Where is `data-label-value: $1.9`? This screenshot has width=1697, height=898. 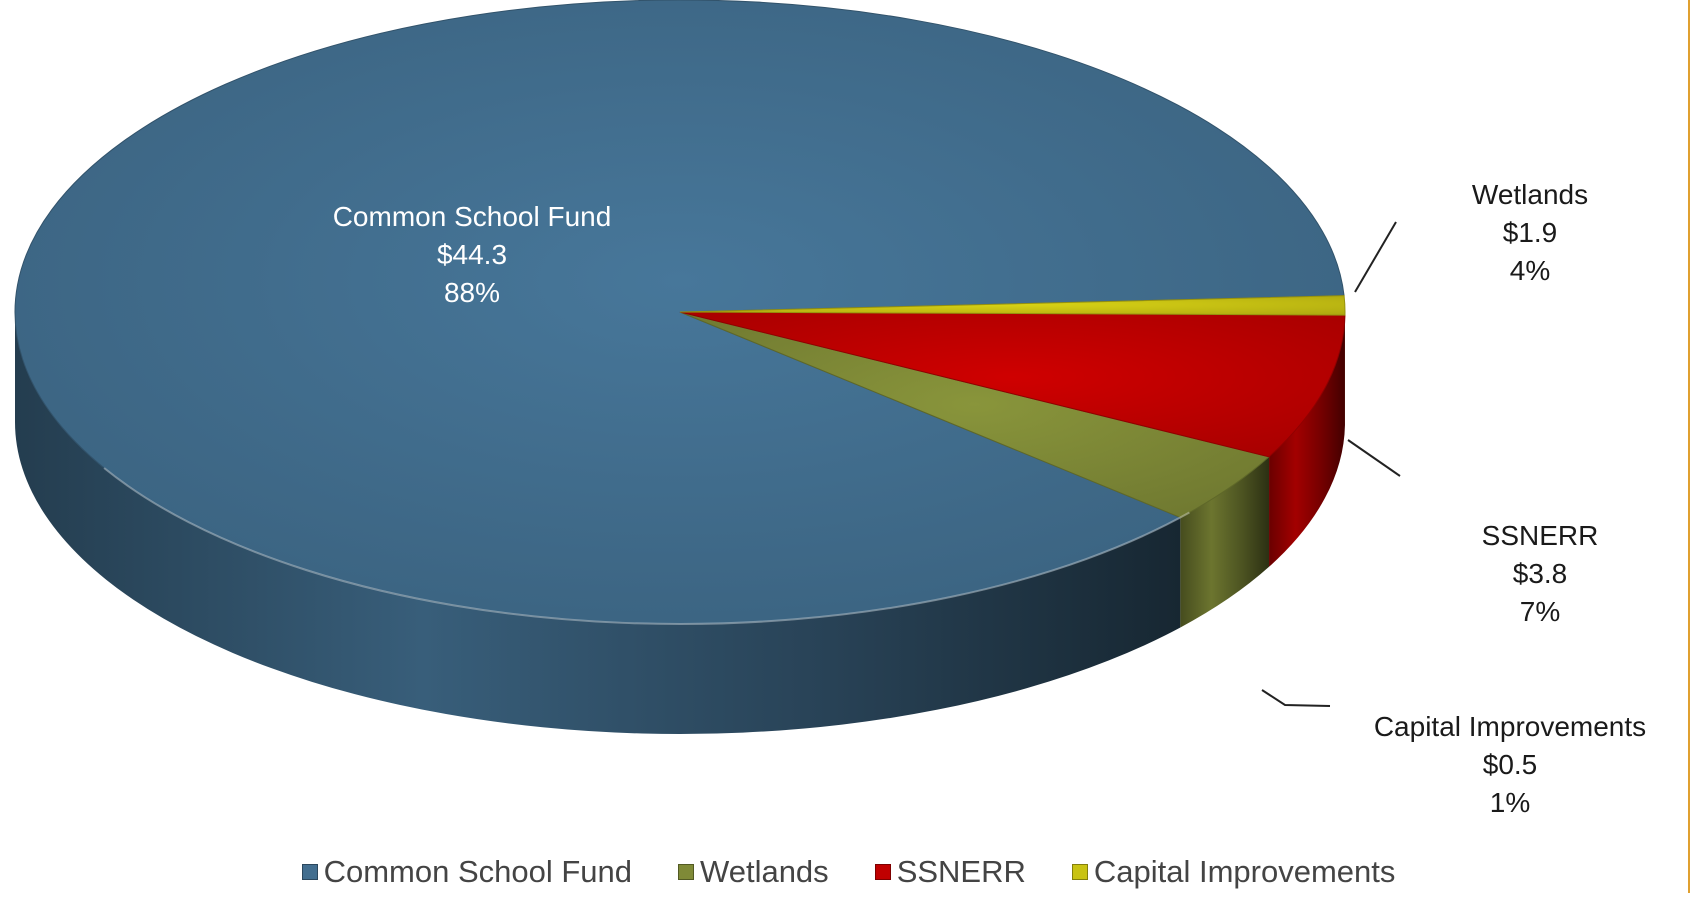 data-label-value: $1.9 is located at coordinates (1530, 233).